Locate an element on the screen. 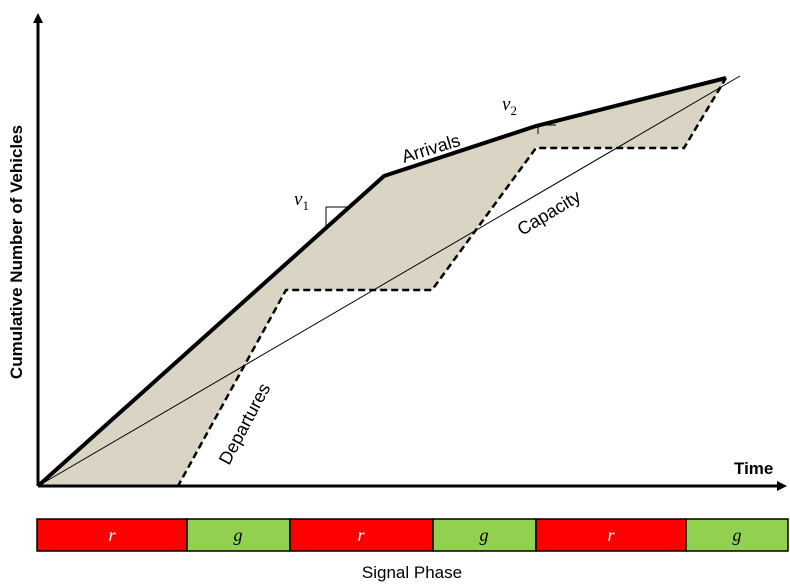 The image size is (790, 585). phase-label-6: g is located at coordinates (737, 535).